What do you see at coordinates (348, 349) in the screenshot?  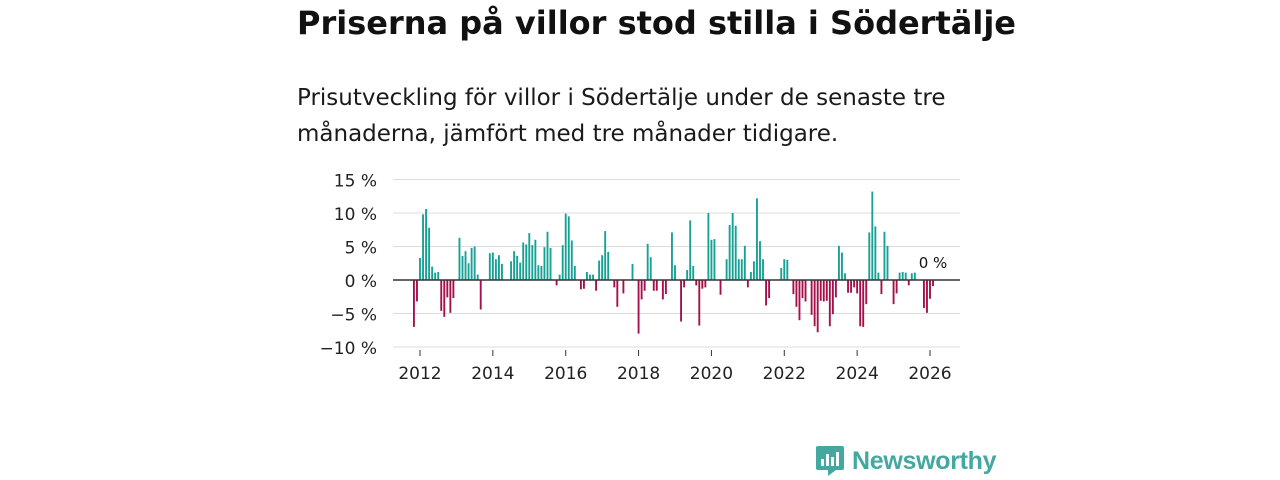 I see `y-tick-label: −10 %` at bounding box center [348, 349].